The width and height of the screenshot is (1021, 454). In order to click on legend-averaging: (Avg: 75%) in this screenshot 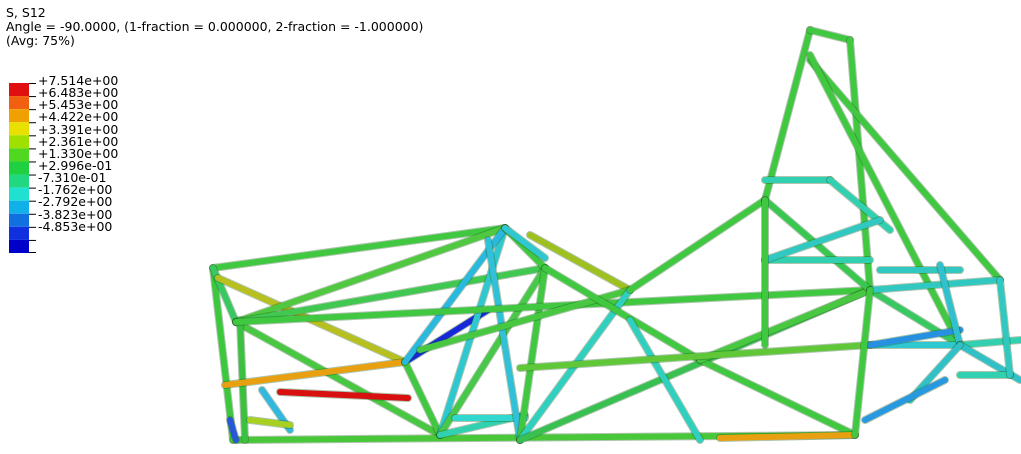, I will do `click(40, 40)`.